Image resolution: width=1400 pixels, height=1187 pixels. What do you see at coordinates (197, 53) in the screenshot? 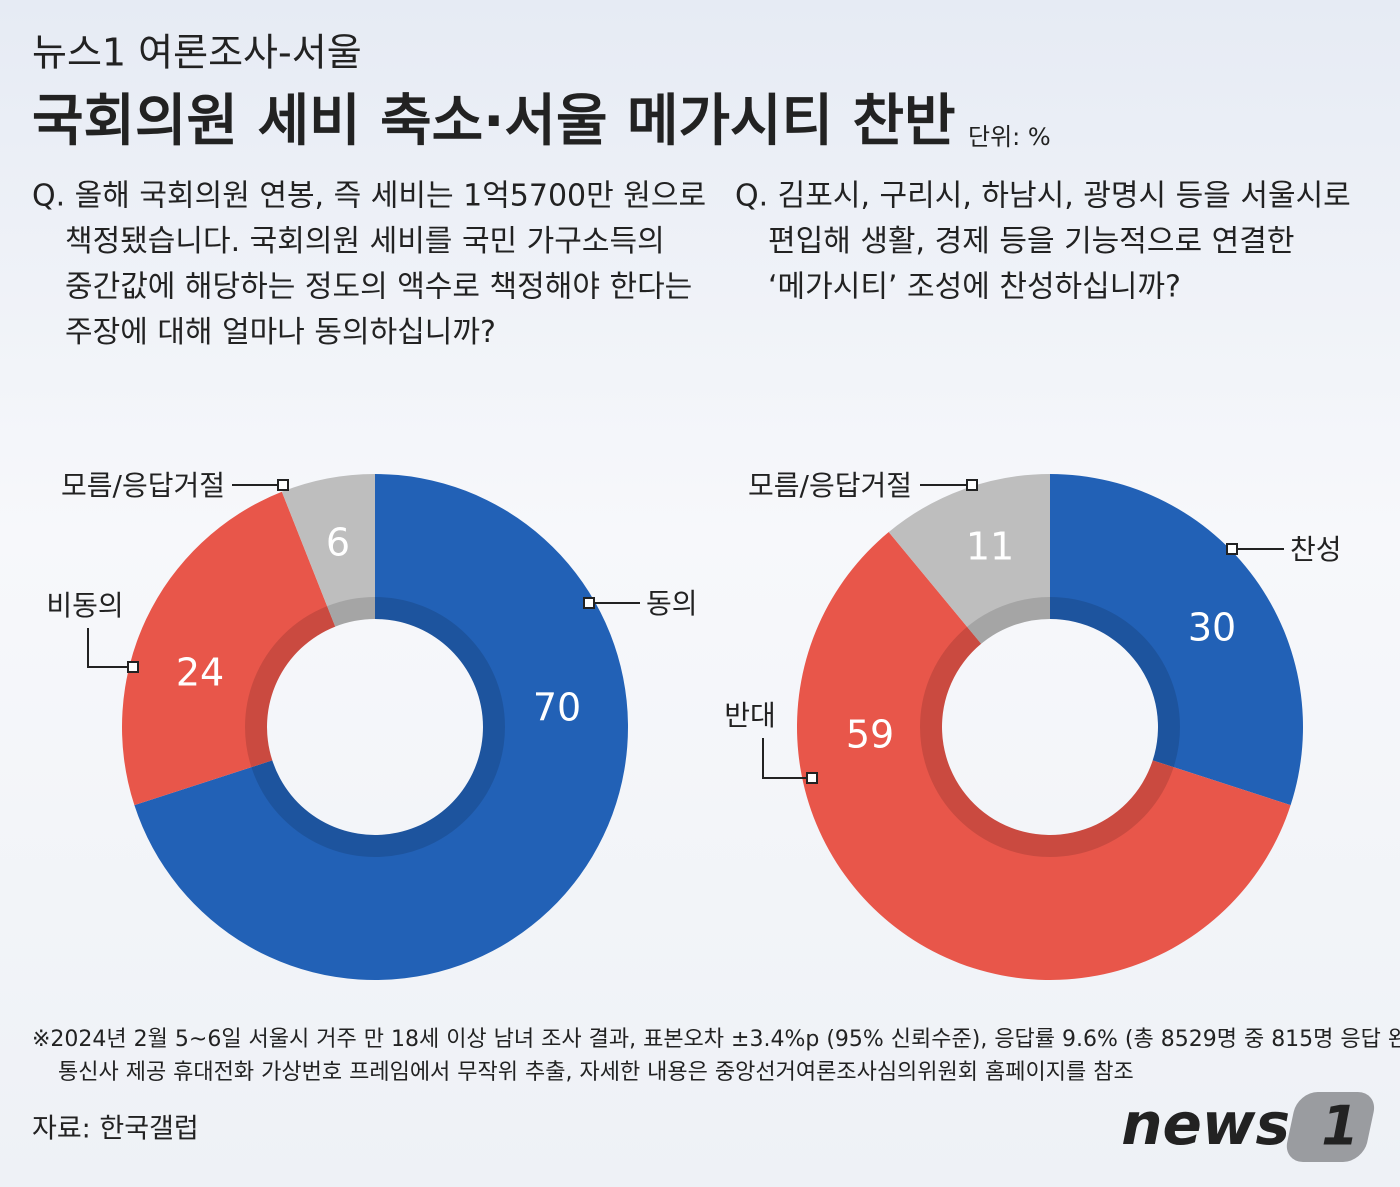
I see `kicker: 뉴스1 여론조사-서울` at bounding box center [197, 53].